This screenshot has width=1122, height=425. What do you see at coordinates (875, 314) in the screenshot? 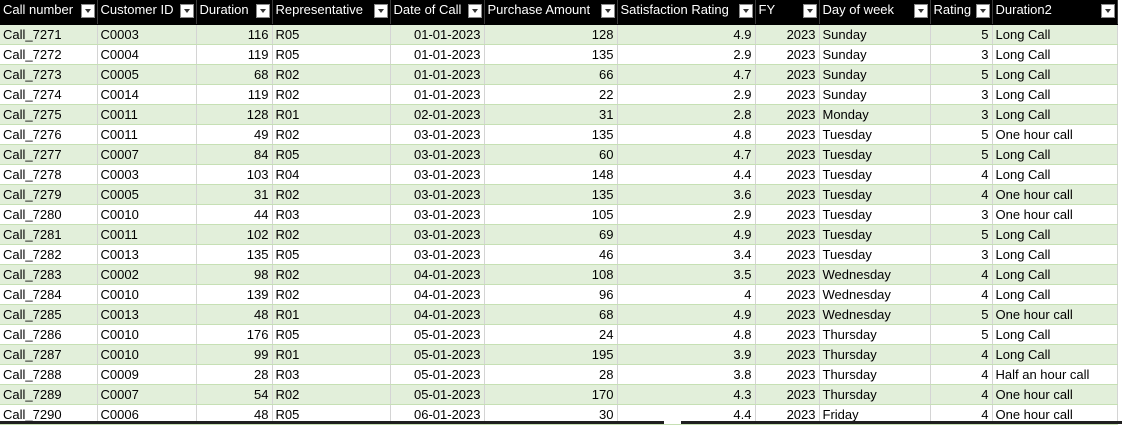
I see `cell-day-of-week: Wednesday` at bounding box center [875, 314].